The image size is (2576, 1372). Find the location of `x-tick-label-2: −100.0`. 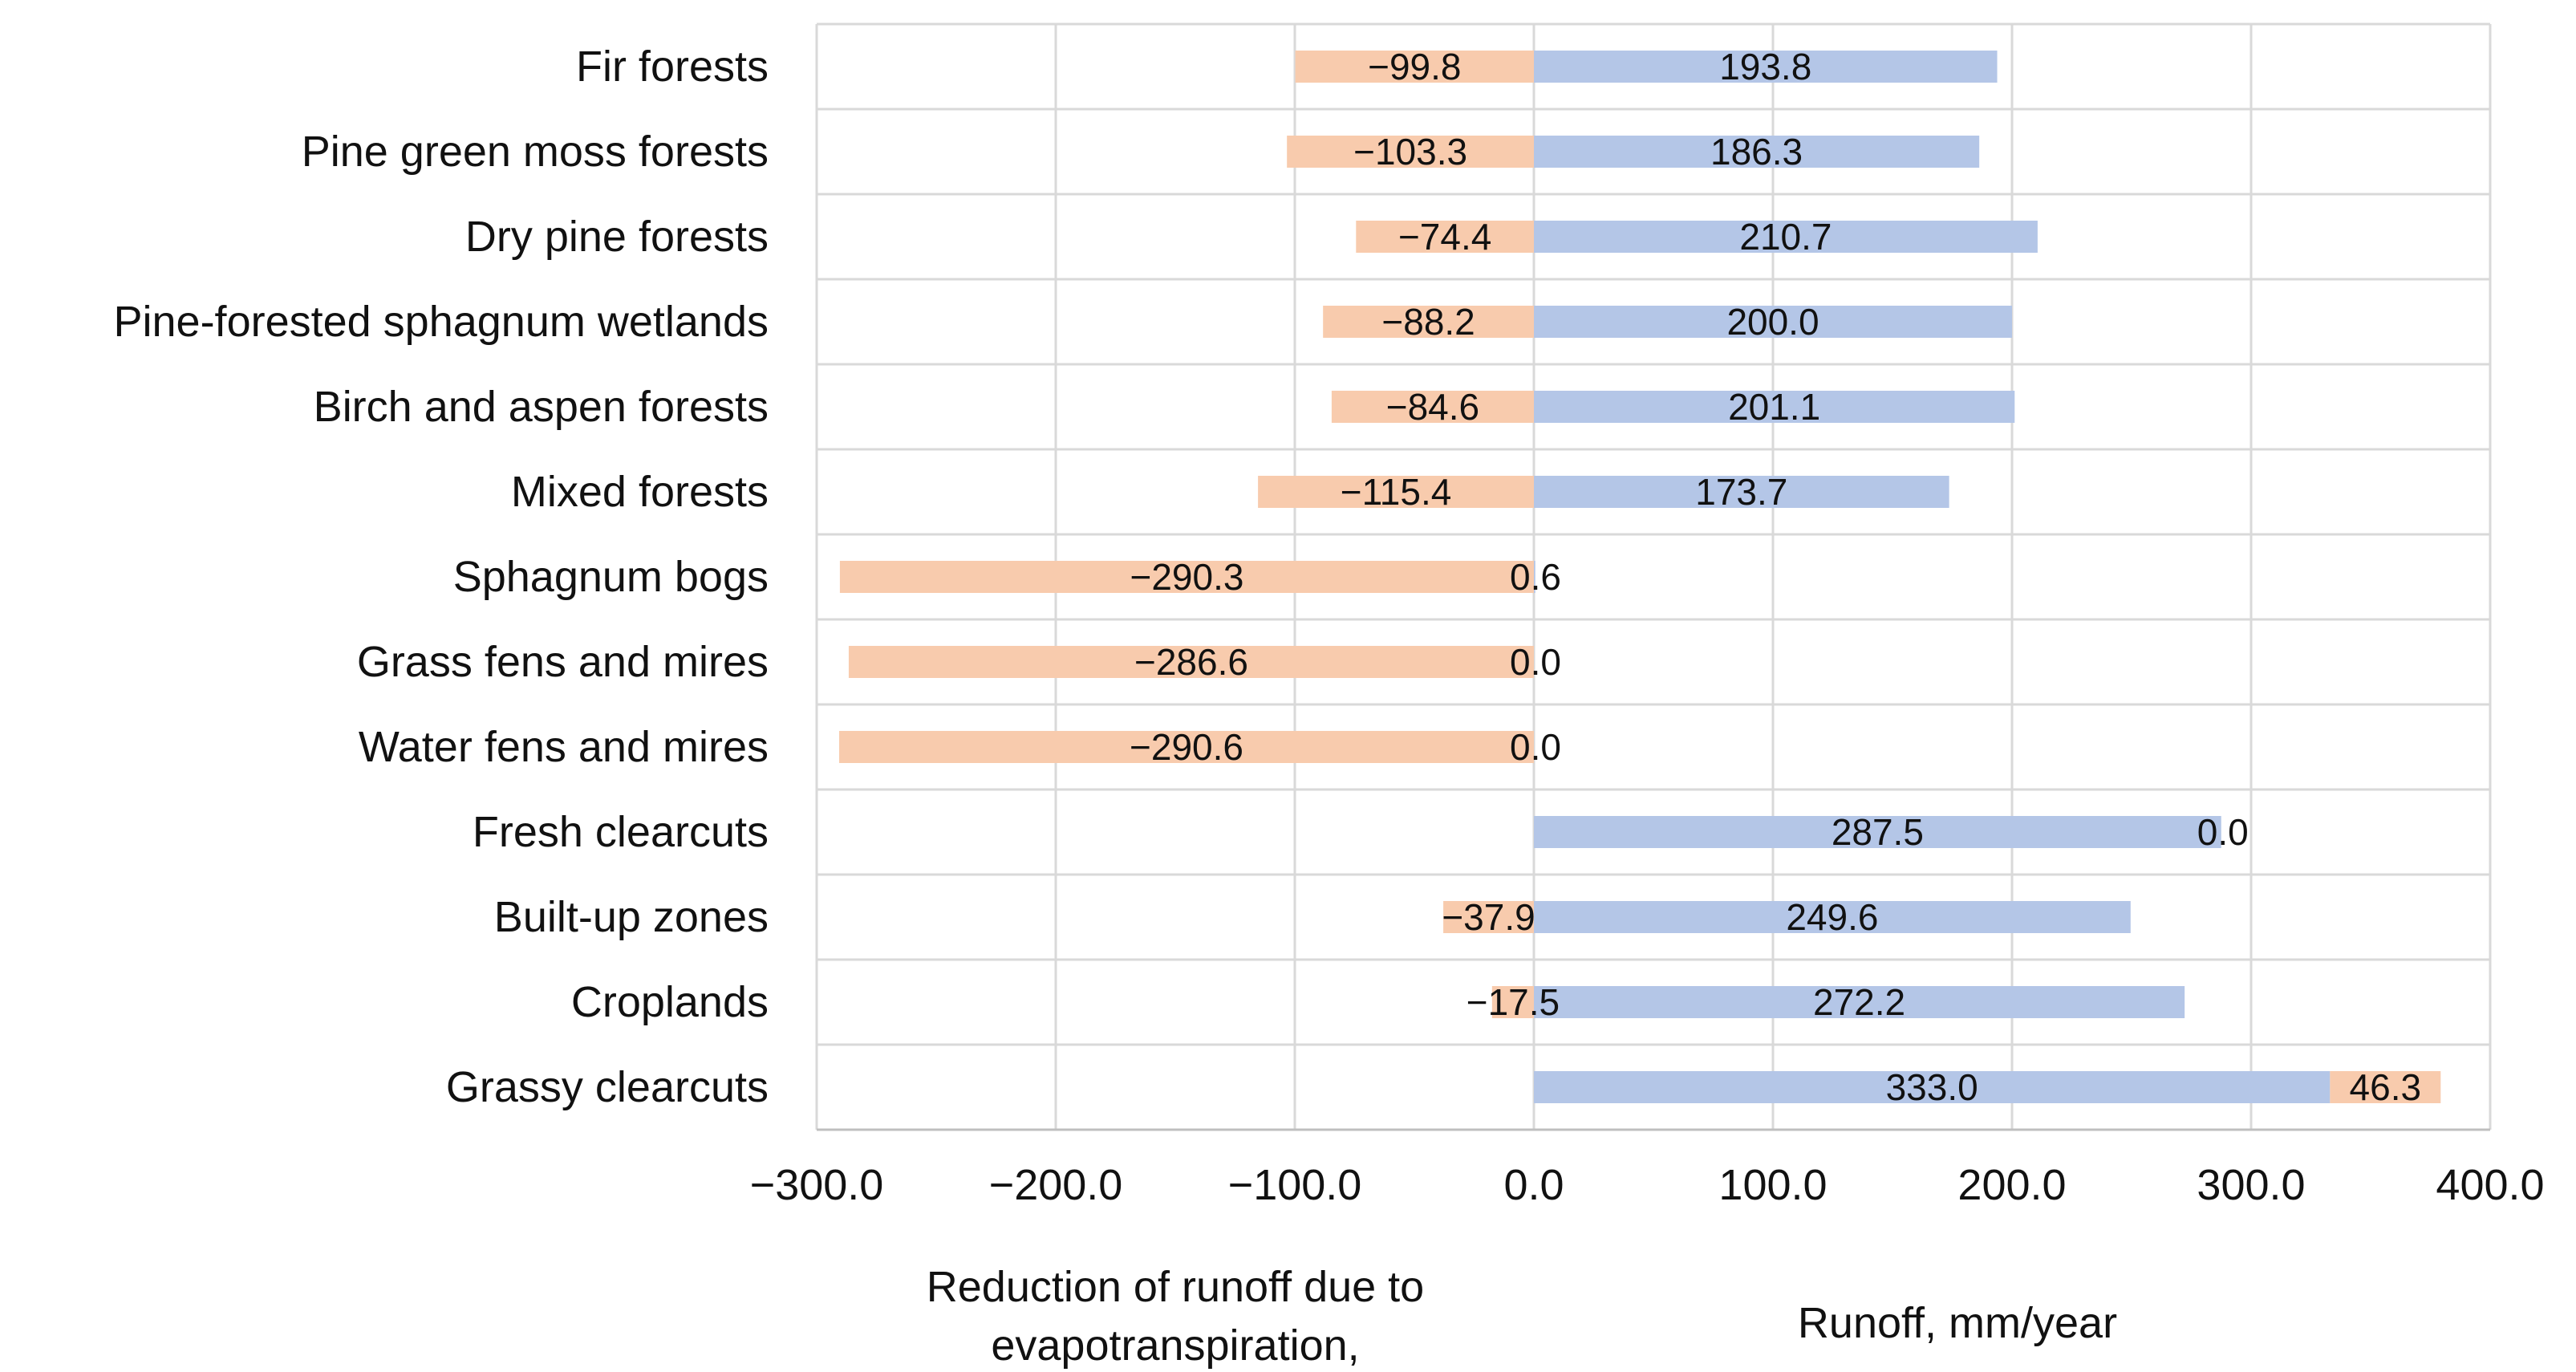

x-tick-label-2: −100.0 is located at coordinates (1295, 1185).